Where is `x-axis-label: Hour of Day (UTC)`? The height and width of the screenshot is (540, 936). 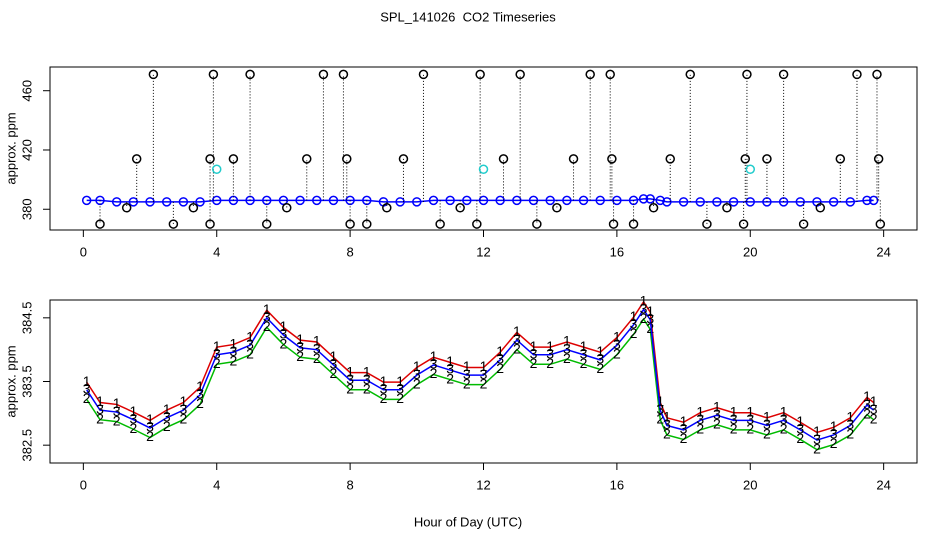
x-axis-label: Hour of Day (UTC) is located at coordinates (468, 521).